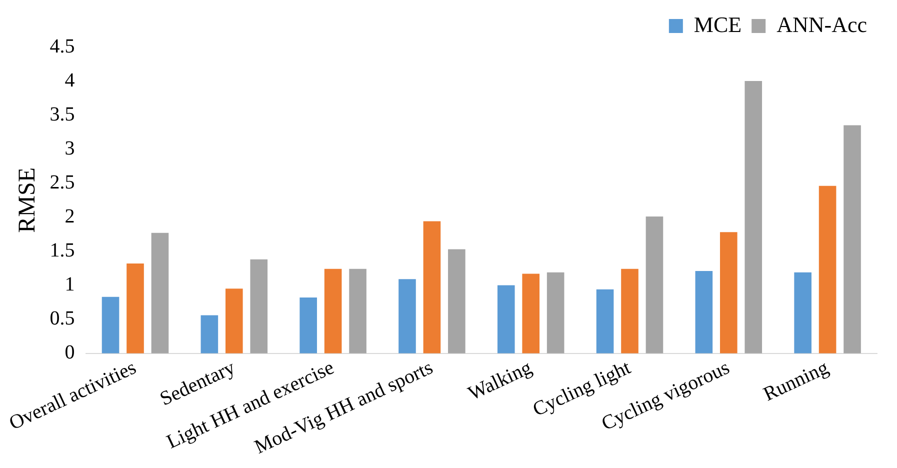  Describe the element at coordinates (69, 148) in the screenshot. I see `y-tick-label: 3` at that location.